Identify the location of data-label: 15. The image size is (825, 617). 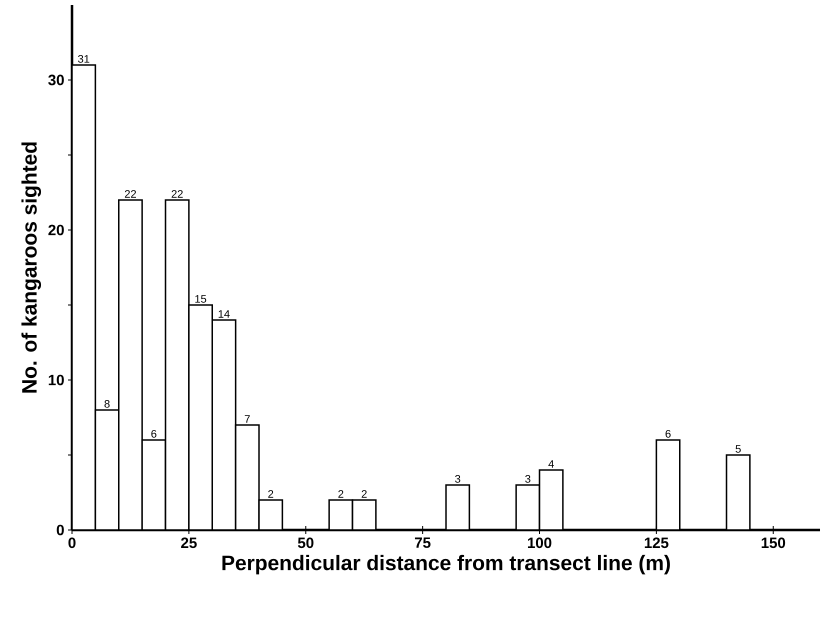
(200, 299).